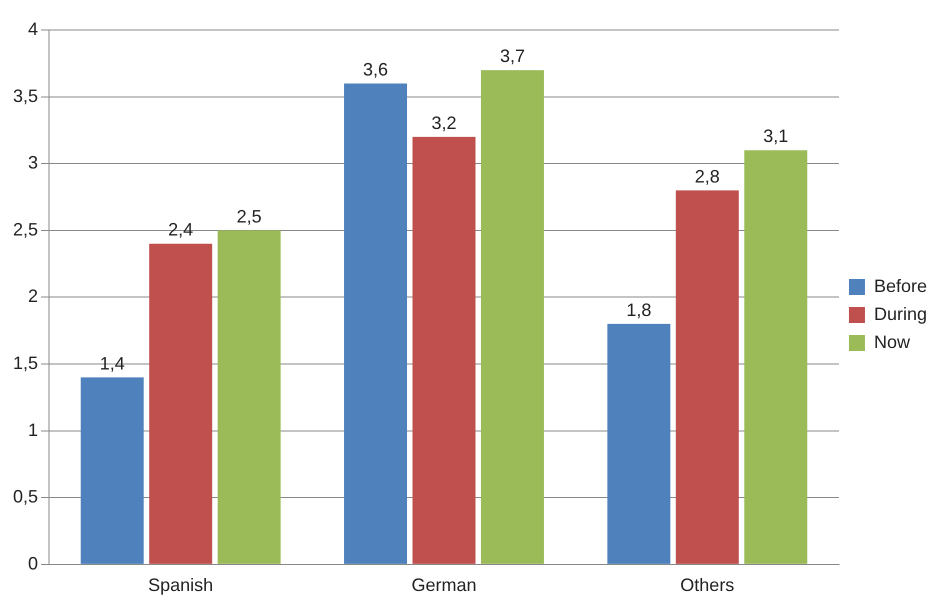  What do you see at coordinates (181, 230) in the screenshot?
I see `data-label: 2,4` at bounding box center [181, 230].